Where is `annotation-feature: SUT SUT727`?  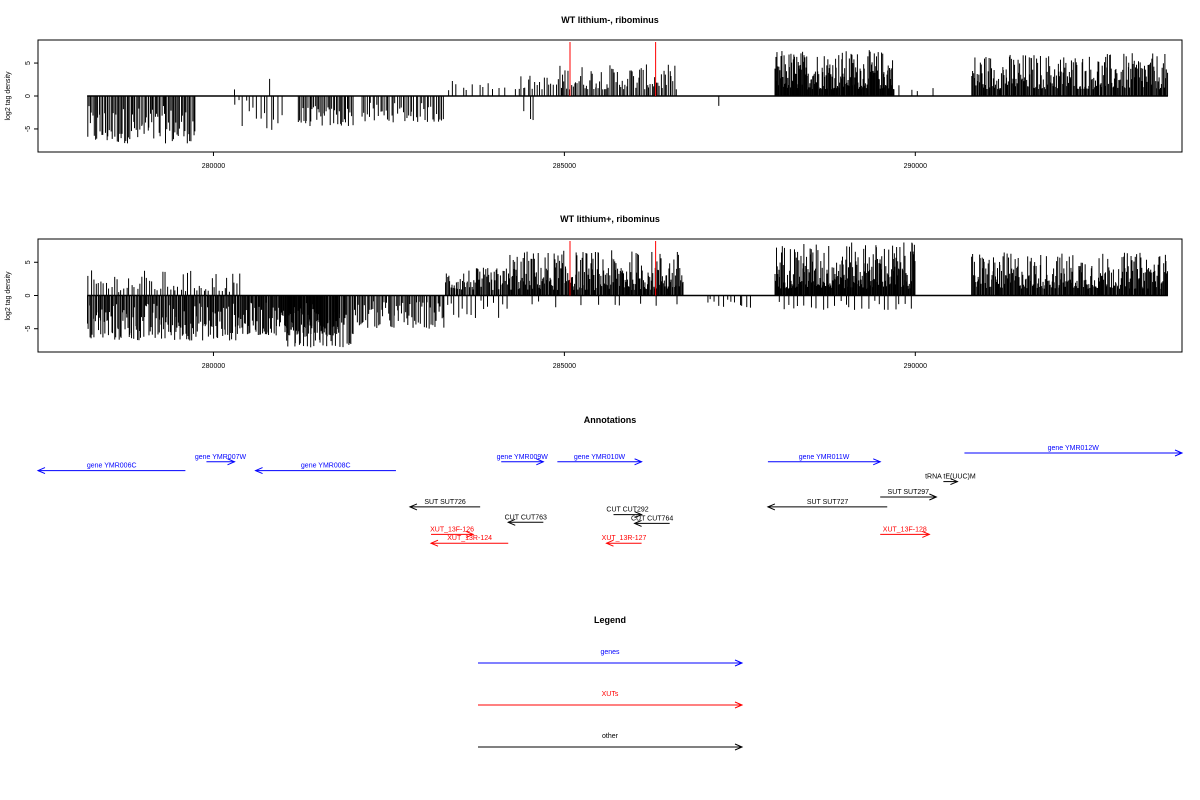
annotation-feature: SUT SUT727 is located at coordinates (827, 505).